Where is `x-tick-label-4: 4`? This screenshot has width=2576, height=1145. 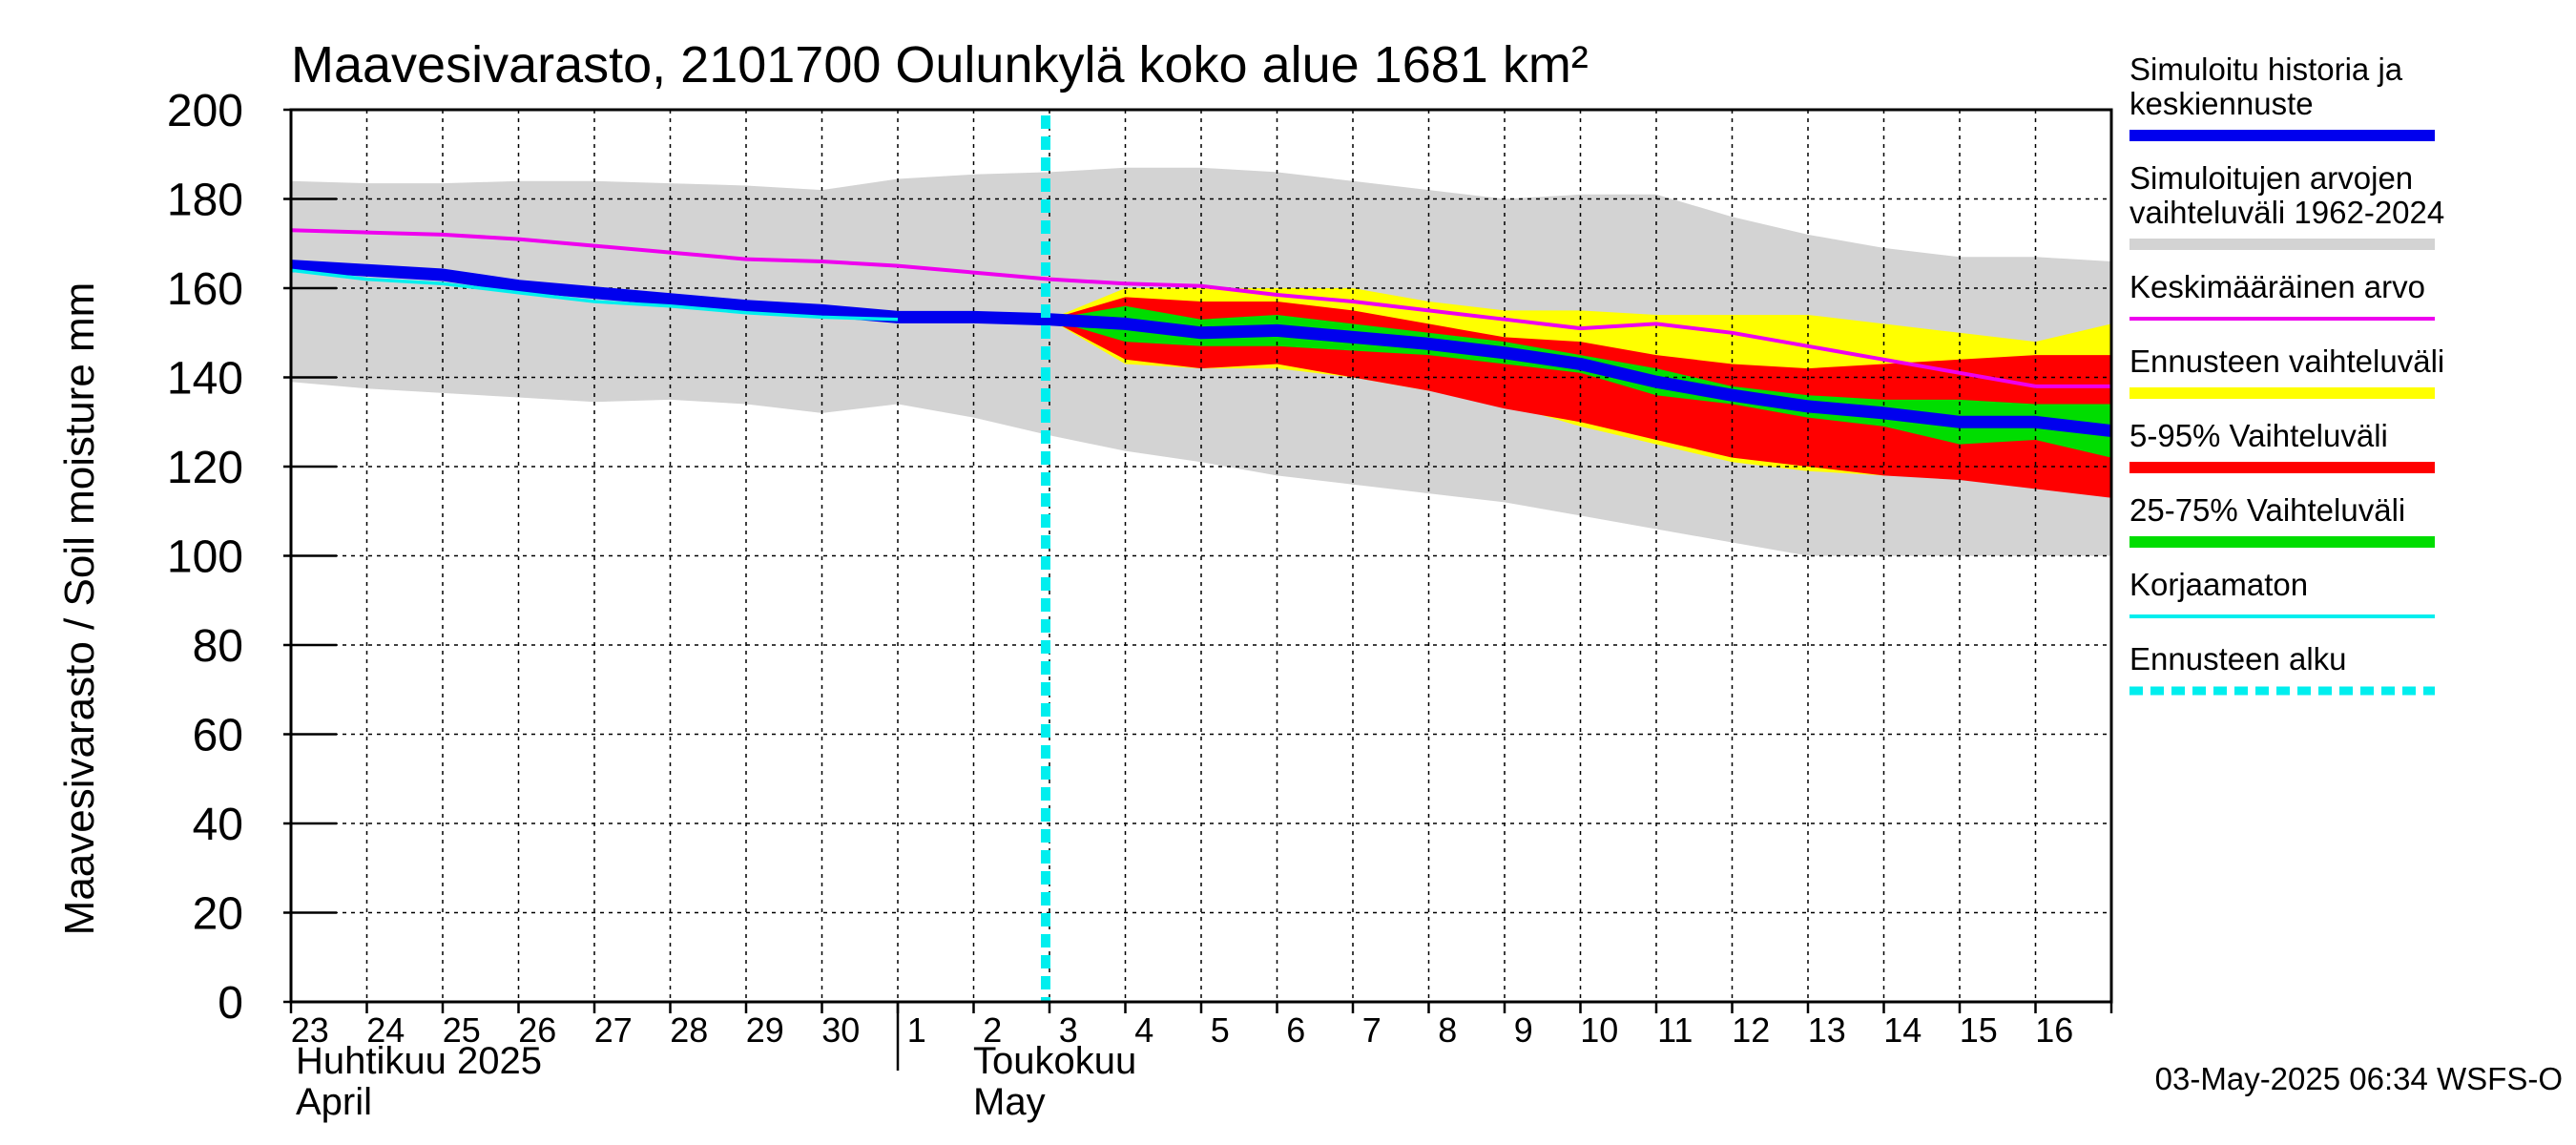 x-tick-label-4: 4 is located at coordinates (1143, 1030).